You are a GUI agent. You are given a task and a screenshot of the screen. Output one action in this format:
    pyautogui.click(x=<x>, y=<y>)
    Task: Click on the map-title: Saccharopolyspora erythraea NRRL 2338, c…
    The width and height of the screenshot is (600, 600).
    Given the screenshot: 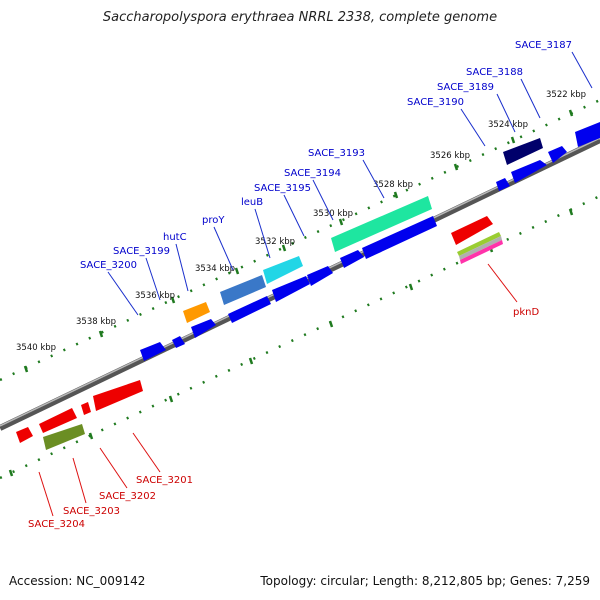 What is the action you would take?
    pyautogui.click(x=300, y=17)
    